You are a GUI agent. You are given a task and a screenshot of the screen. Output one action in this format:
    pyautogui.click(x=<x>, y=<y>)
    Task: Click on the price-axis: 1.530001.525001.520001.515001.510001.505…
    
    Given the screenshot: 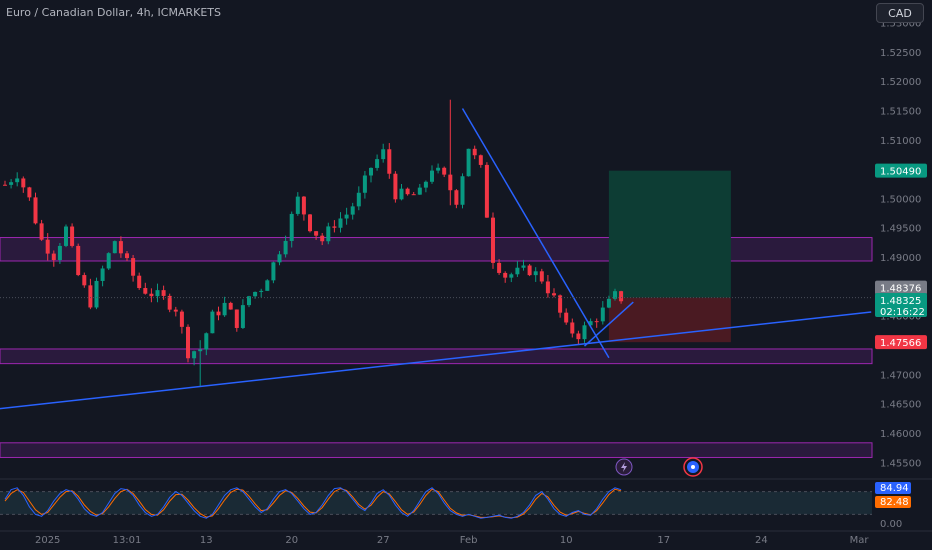 What is the action you would take?
    pyautogui.click(x=901, y=243)
    